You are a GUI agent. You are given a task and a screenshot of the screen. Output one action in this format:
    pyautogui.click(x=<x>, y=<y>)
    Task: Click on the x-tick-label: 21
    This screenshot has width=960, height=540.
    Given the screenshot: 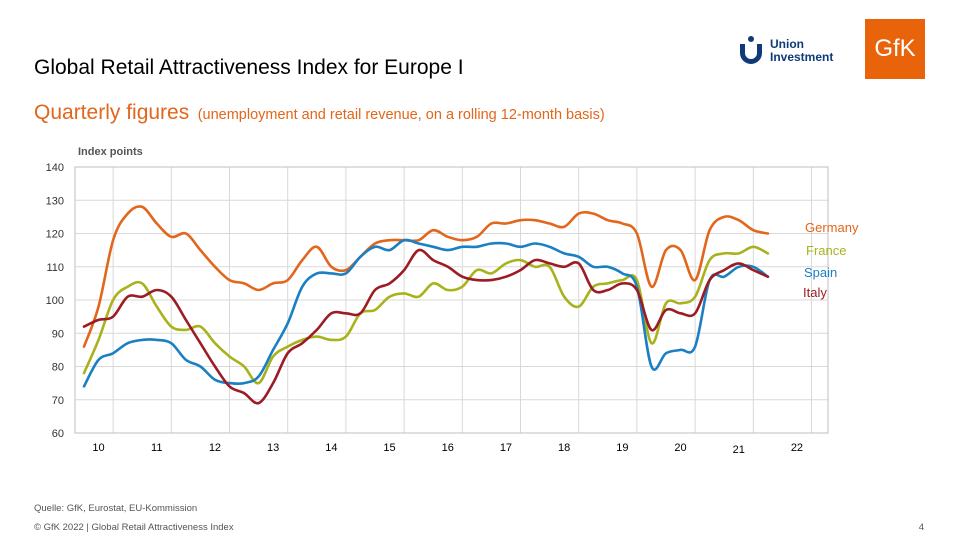 What is the action you would take?
    pyautogui.click(x=739, y=450)
    